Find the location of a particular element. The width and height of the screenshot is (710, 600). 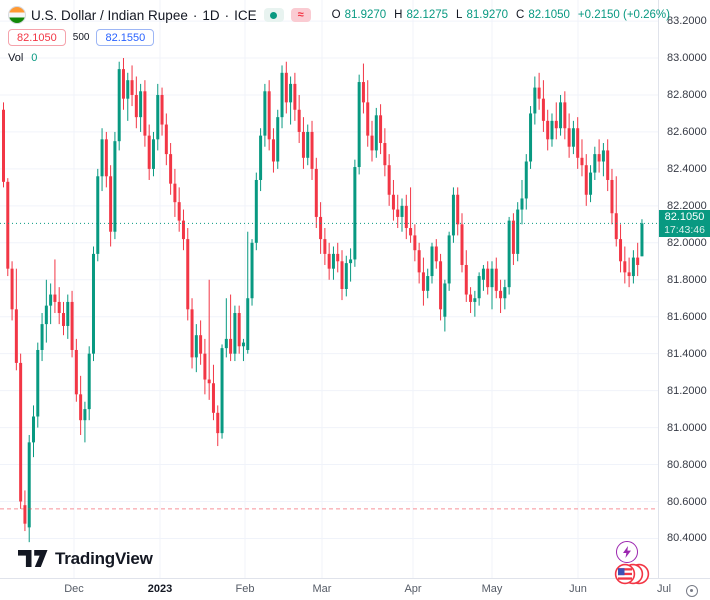

close-label: C is located at coordinates (520, 15).